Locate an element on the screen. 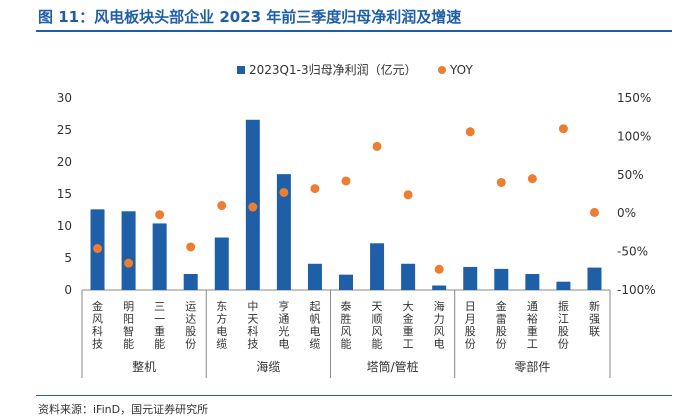 The image size is (686, 420). group-label-1: 海缆 is located at coordinates (268, 366).